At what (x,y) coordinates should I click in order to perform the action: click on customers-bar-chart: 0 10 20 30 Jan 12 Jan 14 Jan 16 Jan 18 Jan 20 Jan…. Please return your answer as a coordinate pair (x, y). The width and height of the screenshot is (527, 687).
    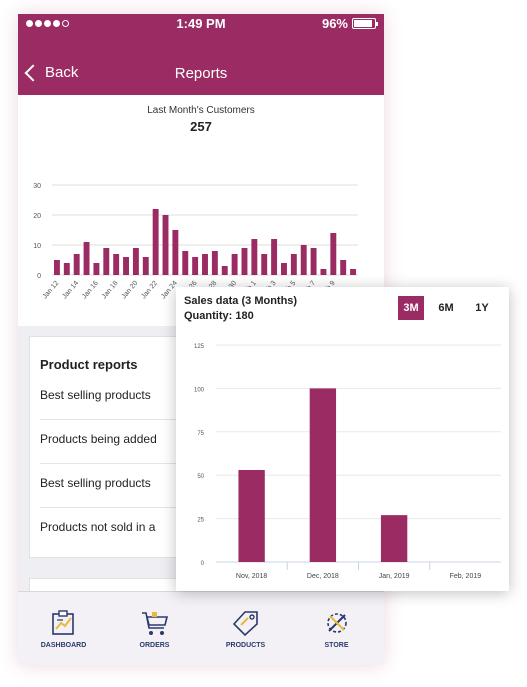
    Looking at the image, I should click on (195, 242).